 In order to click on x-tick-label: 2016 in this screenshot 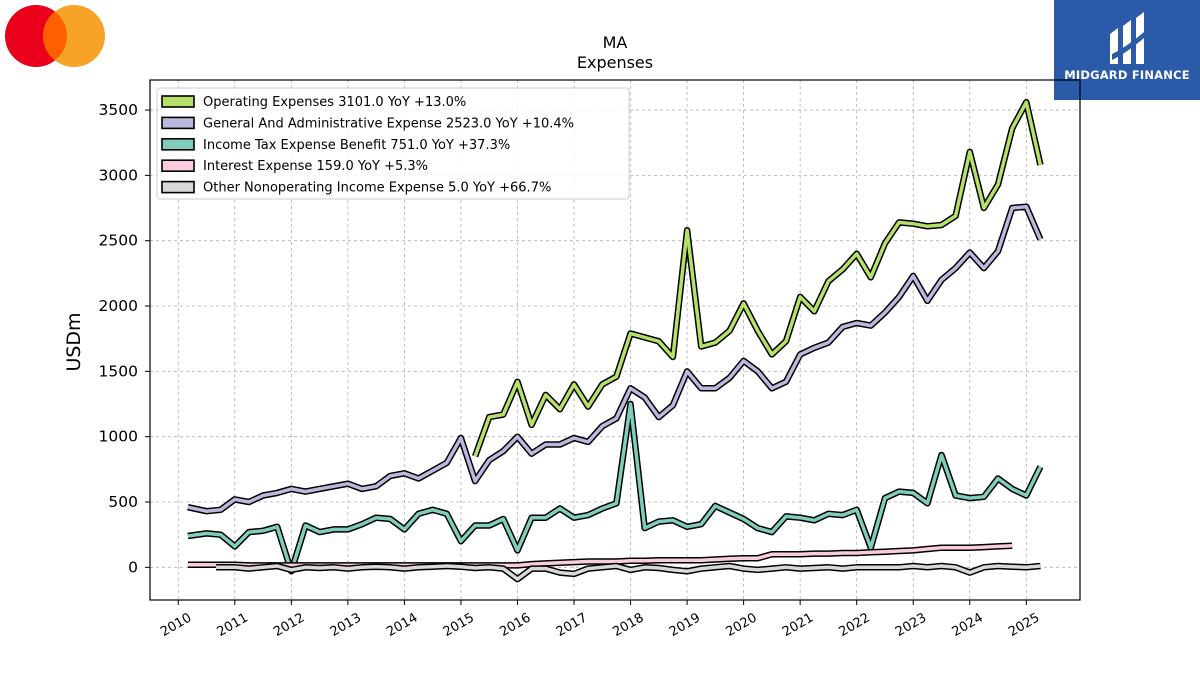, I will do `click(515, 625)`.